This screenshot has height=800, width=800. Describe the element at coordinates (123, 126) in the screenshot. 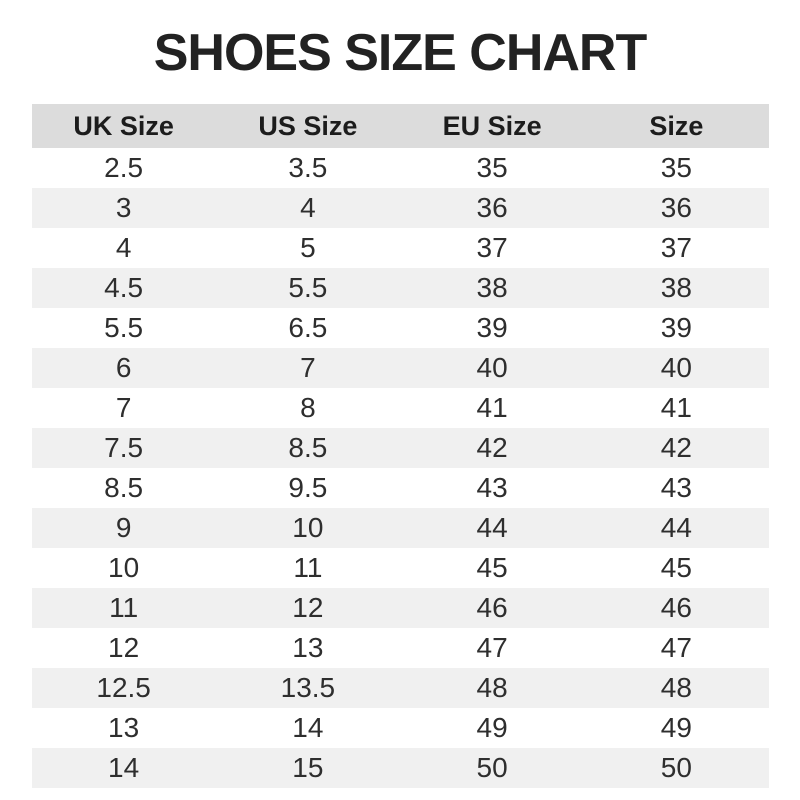

I see `column-header-uk-size: UK Size` at that location.